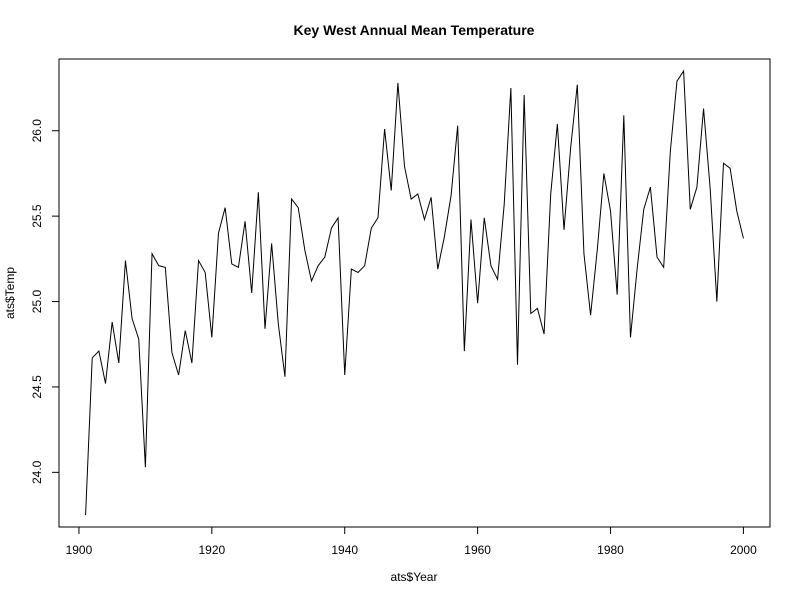 The height and width of the screenshot is (600, 800). Describe the element at coordinates (344, 550) in the screenshot. I see `x-tick-label: 1940` at that location.